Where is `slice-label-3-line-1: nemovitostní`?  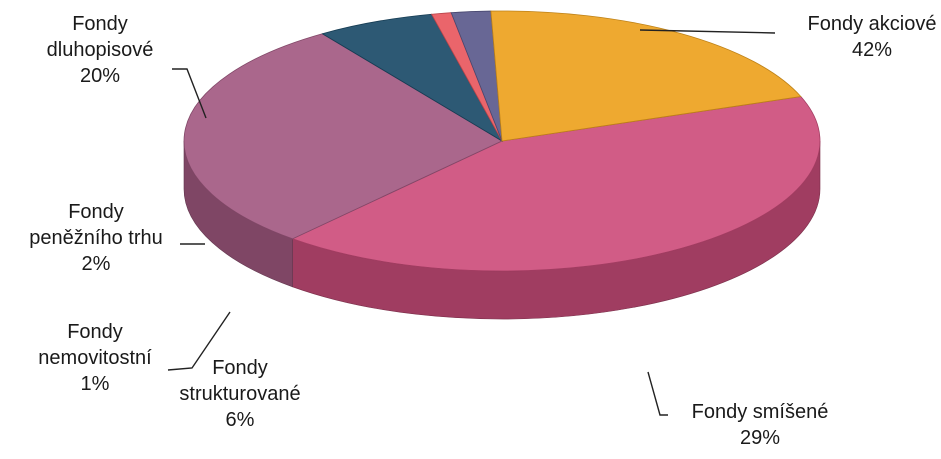 slice-label-3-line-1: nemovitostní is located at coordinates (95, 358).